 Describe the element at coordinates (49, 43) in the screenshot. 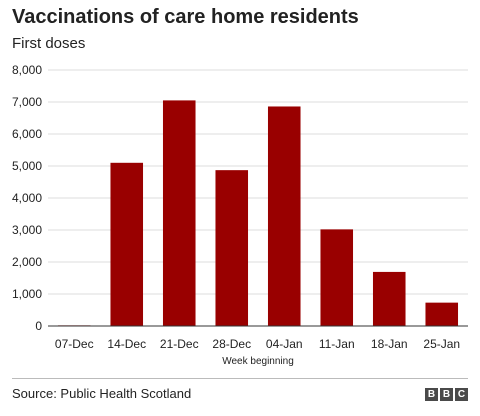

I see `chart-subtitle: First doses` at that location.